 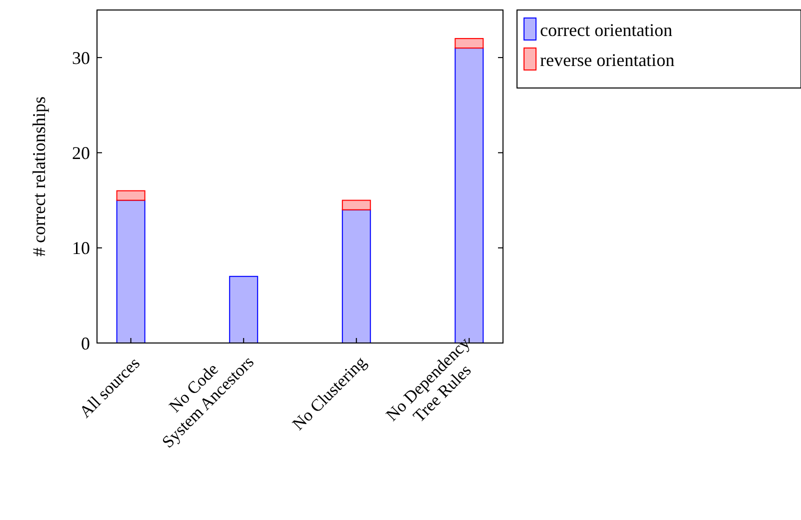 What do you see at coordinates (81, 58) in the screenshot?
I see `y-tick-label: 30` at bounding box center [81, 58].